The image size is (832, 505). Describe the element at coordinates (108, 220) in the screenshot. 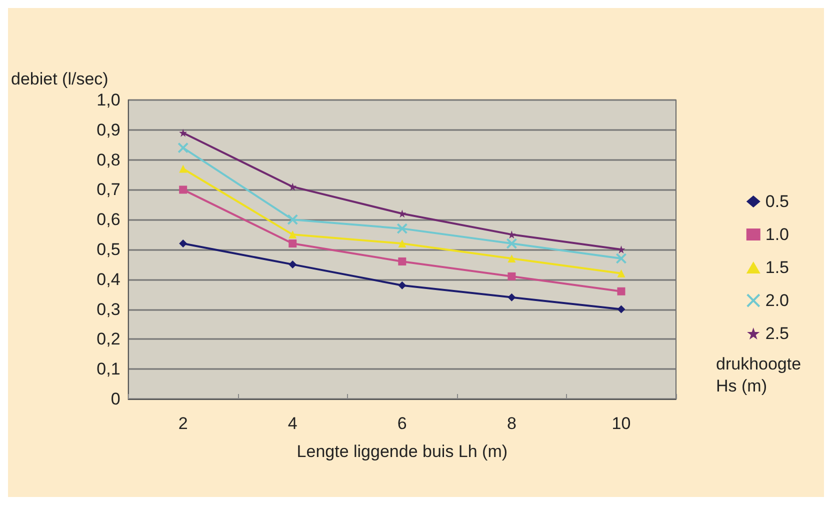

I see `y-tick-label: 0,6` at that location.